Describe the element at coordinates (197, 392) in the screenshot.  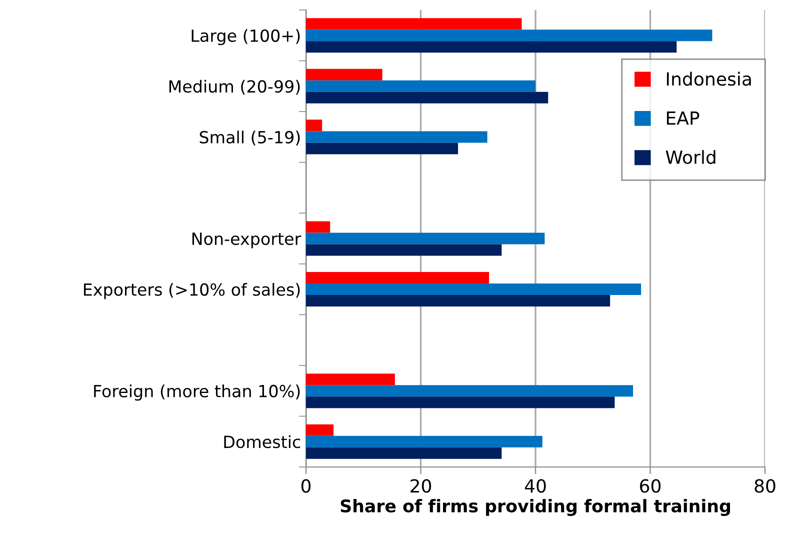
I see `y-tick-label: Foreign (more than 10%)` at that location.